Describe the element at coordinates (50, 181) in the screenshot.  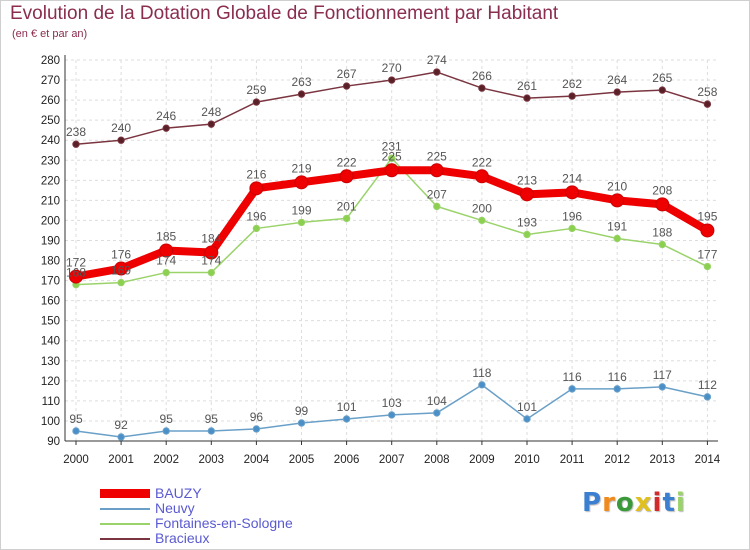
I see `y-tick-label: 220` at that location.